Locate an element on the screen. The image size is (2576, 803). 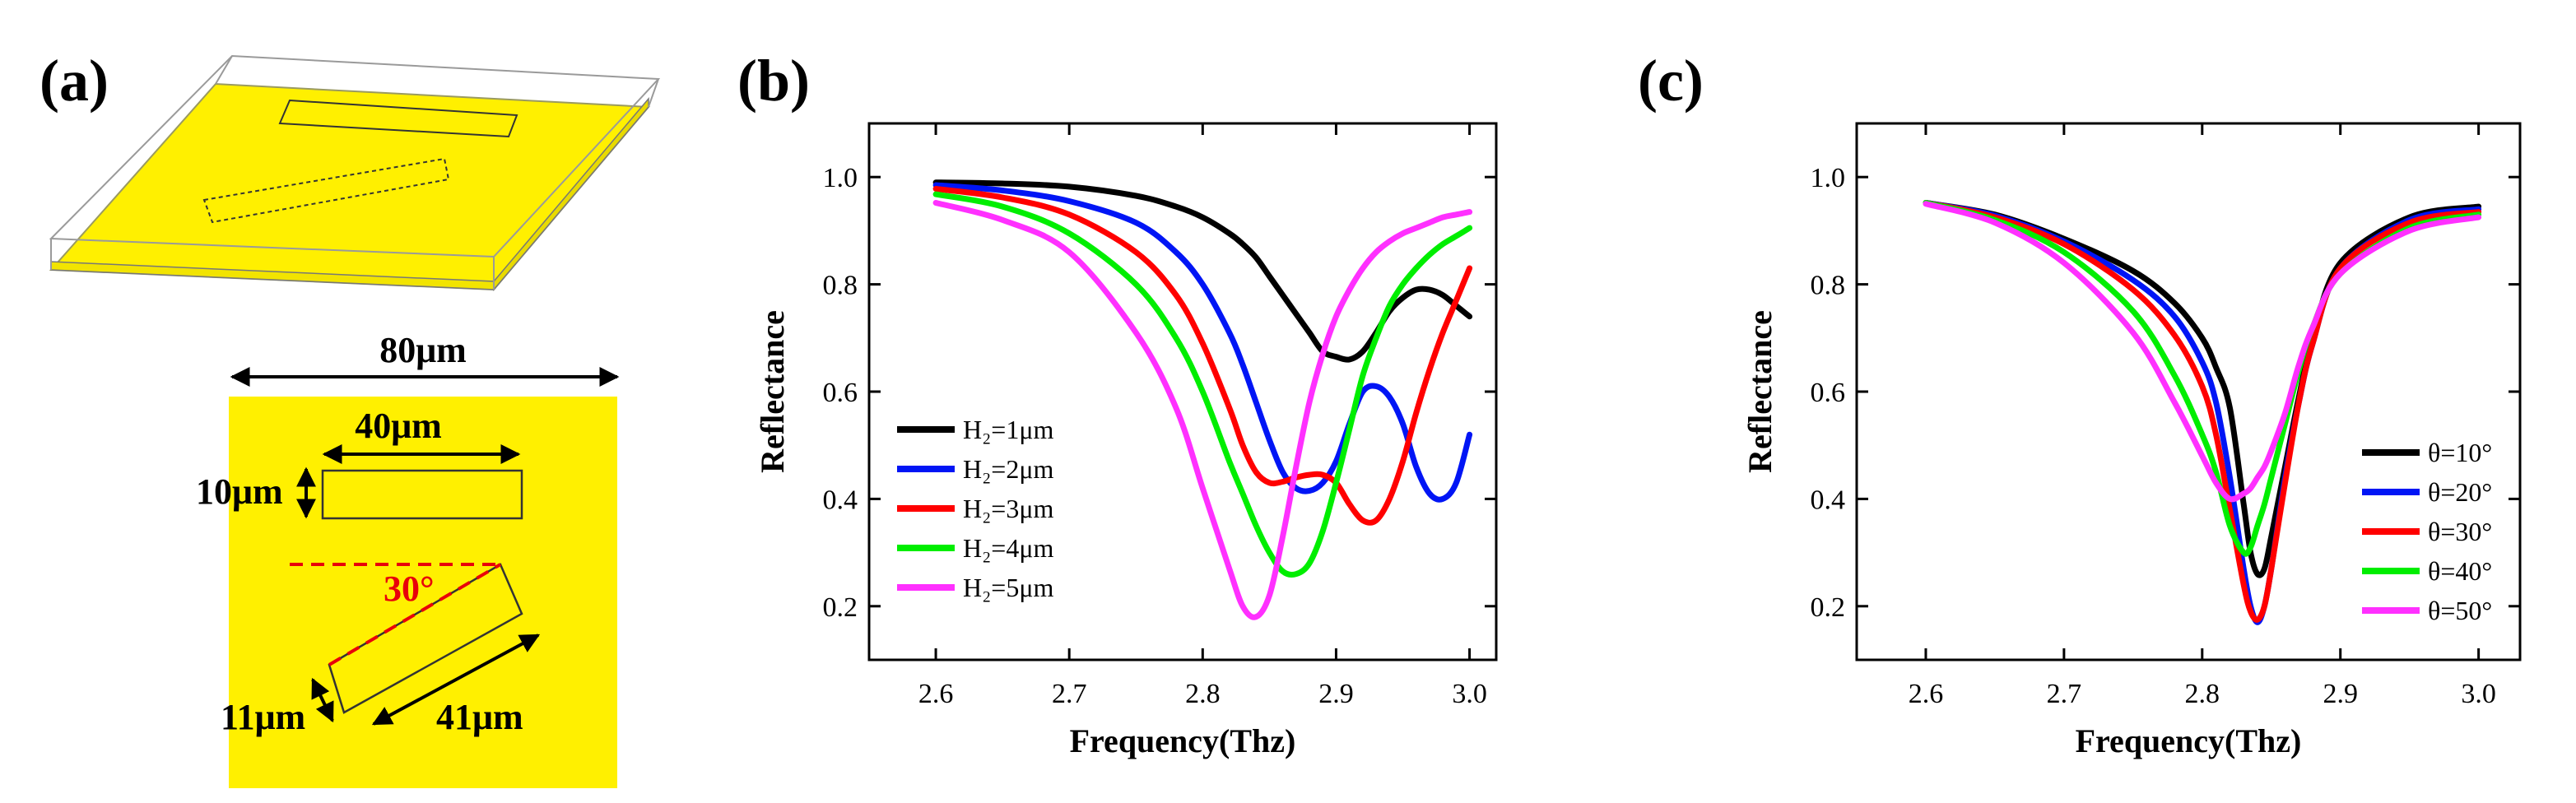
unit-cell-top-view: 80μm 40μm 10μm 30° 11μm 41μm is located at coordinates (408, 559).